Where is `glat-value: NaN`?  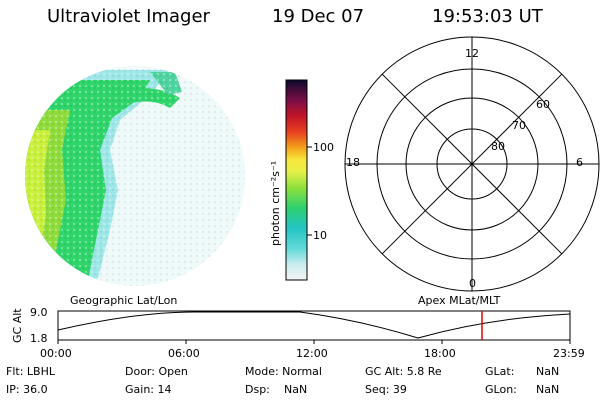
glat-value: NaN is located at coordinates (548, 371).